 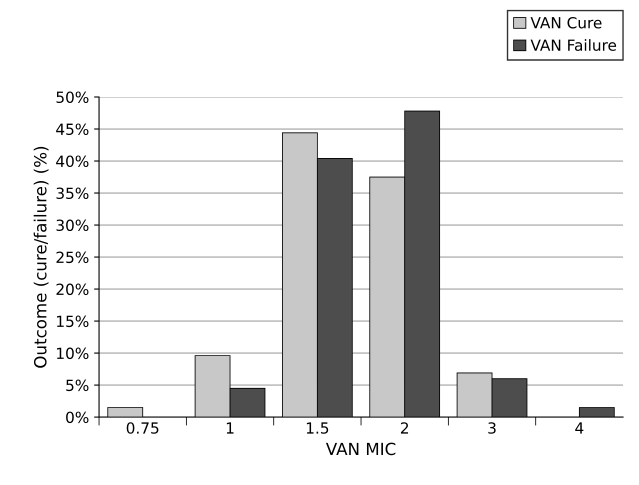 What do you see at coordinates (72, 193) in the screenshot?
I see `y-tick-label: 35%` at bounding box center [72, 193].